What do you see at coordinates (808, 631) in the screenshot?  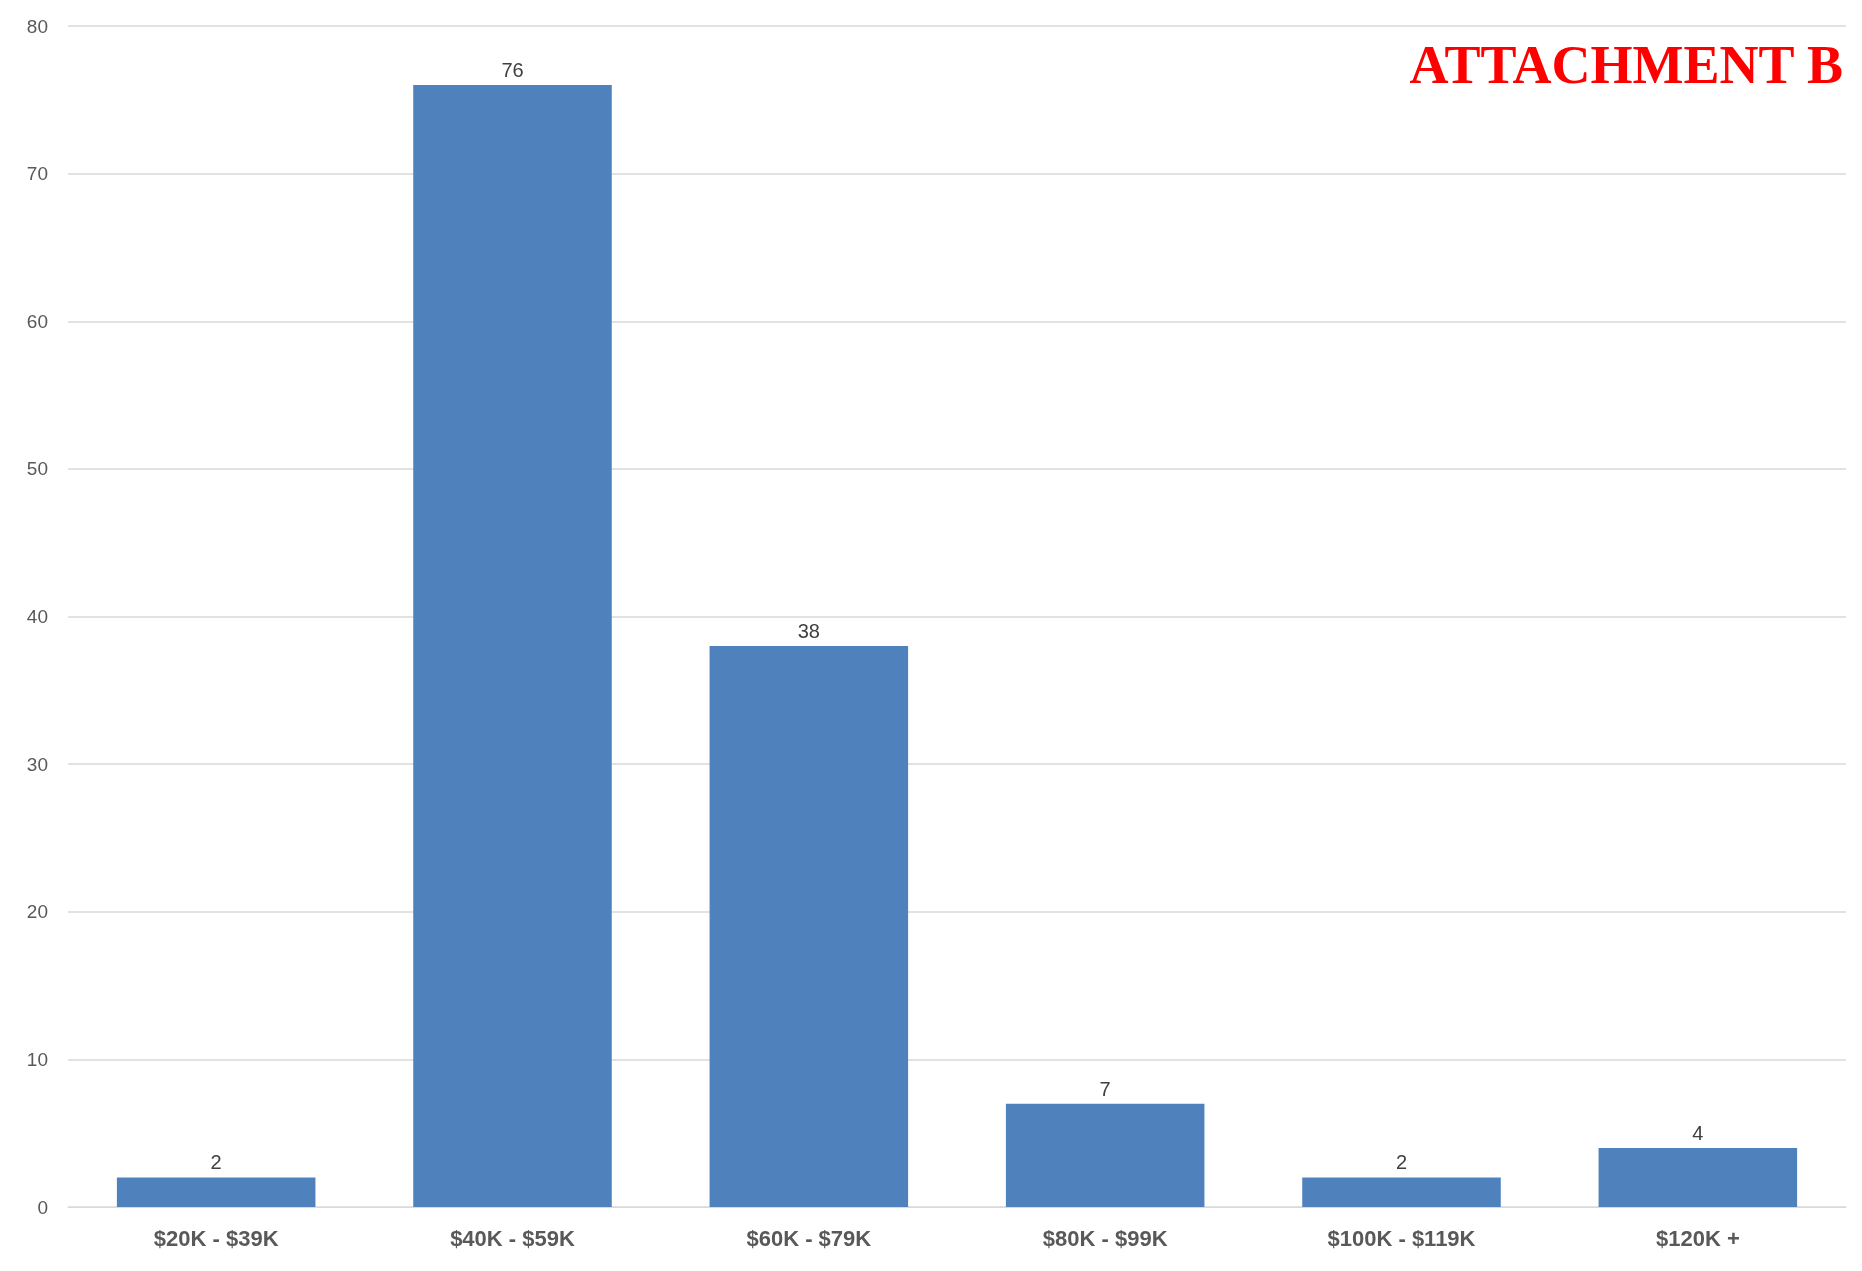 I see `data-label: 38` at bounding box center [808, 631].